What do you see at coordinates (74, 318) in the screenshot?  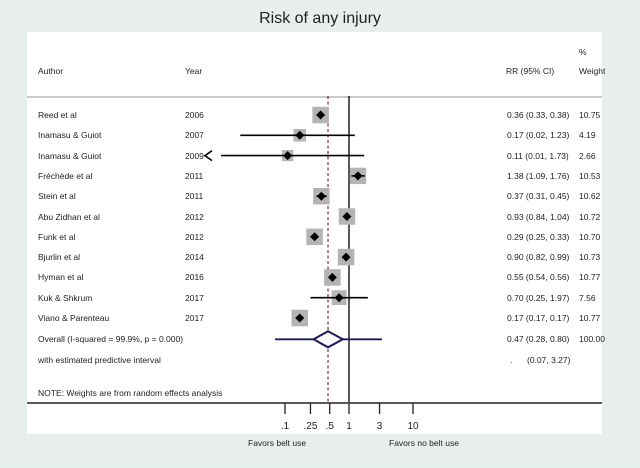 I see `study-author: Viano & Parenteau` at bounding box center [74, 318].